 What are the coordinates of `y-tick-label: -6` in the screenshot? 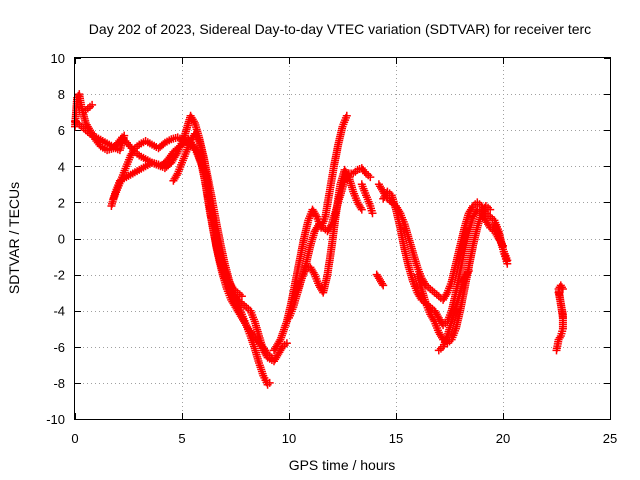 It's located at (59, 347).